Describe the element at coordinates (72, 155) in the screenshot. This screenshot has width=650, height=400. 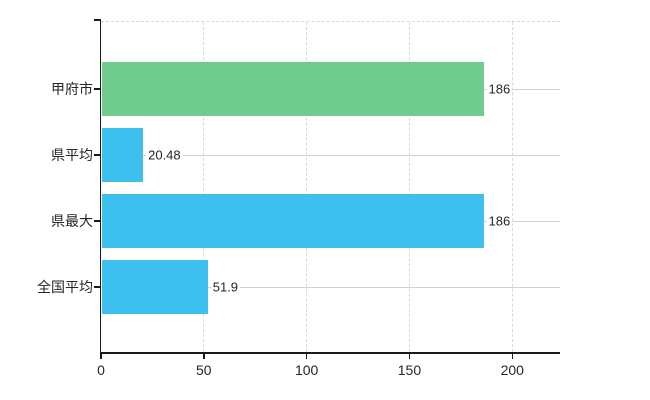
I see `category-label: 県平均` at that location.